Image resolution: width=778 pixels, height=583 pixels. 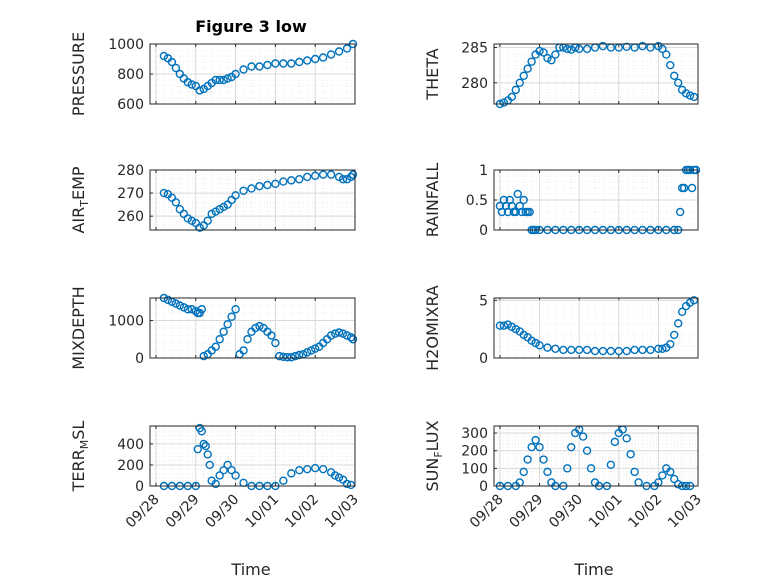 What do you see at coordinates (483, 171) in the screenshot?
I see `y-tick-label: 1` at bounding box center [483, 171].